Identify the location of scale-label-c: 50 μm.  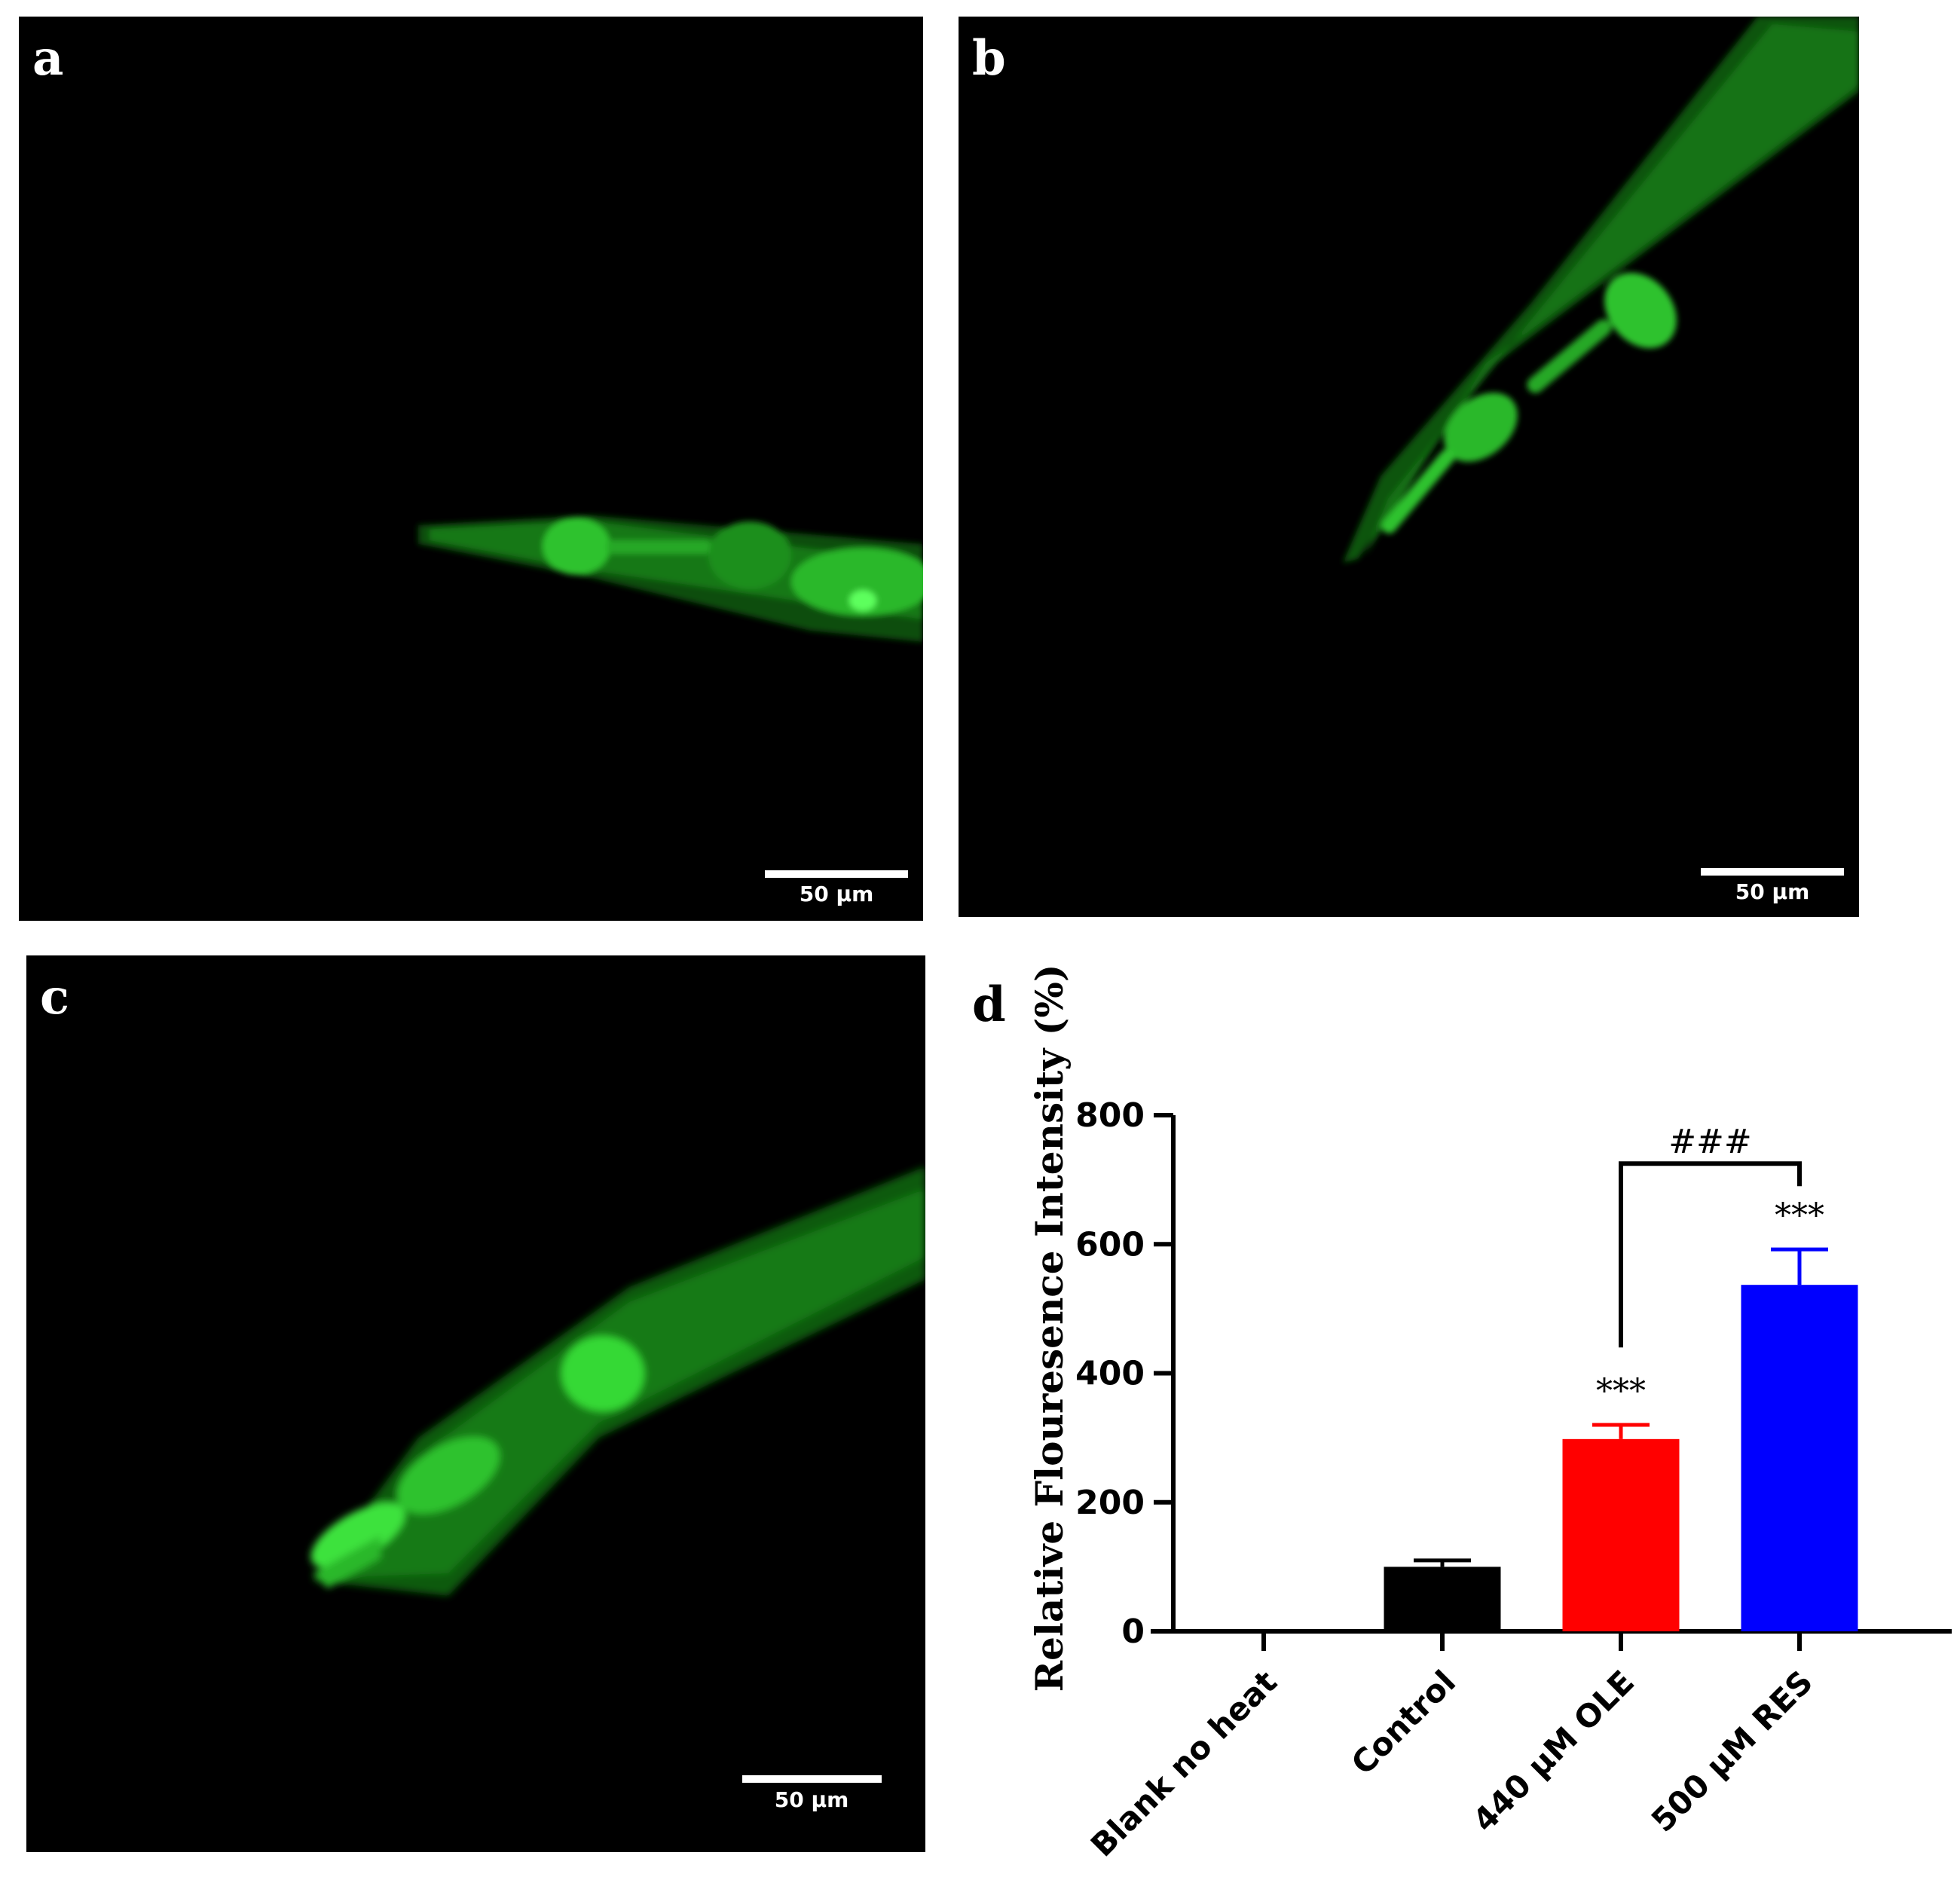
(811, 1799).